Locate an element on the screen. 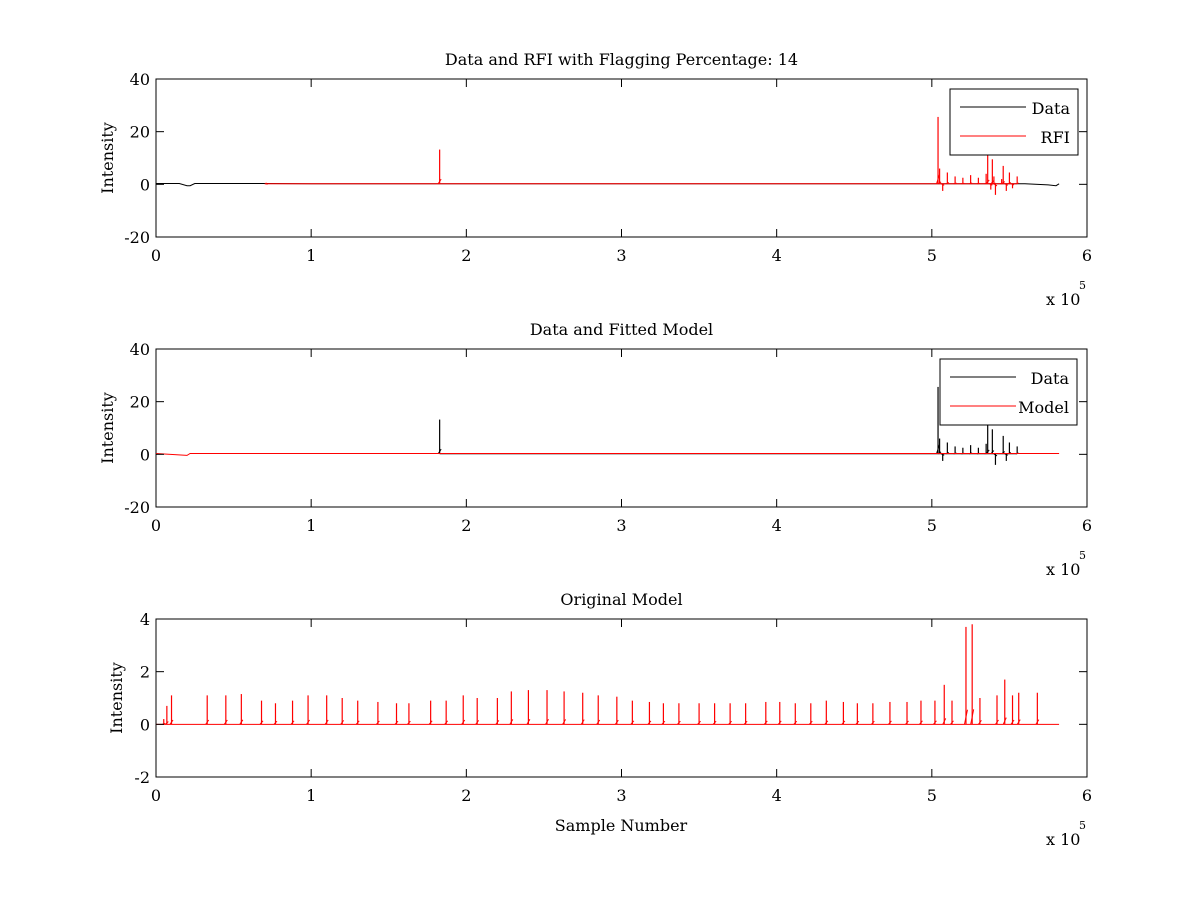 The image size is (1200, 900). chart-title: Original Model is located at coordinates (621, 599).